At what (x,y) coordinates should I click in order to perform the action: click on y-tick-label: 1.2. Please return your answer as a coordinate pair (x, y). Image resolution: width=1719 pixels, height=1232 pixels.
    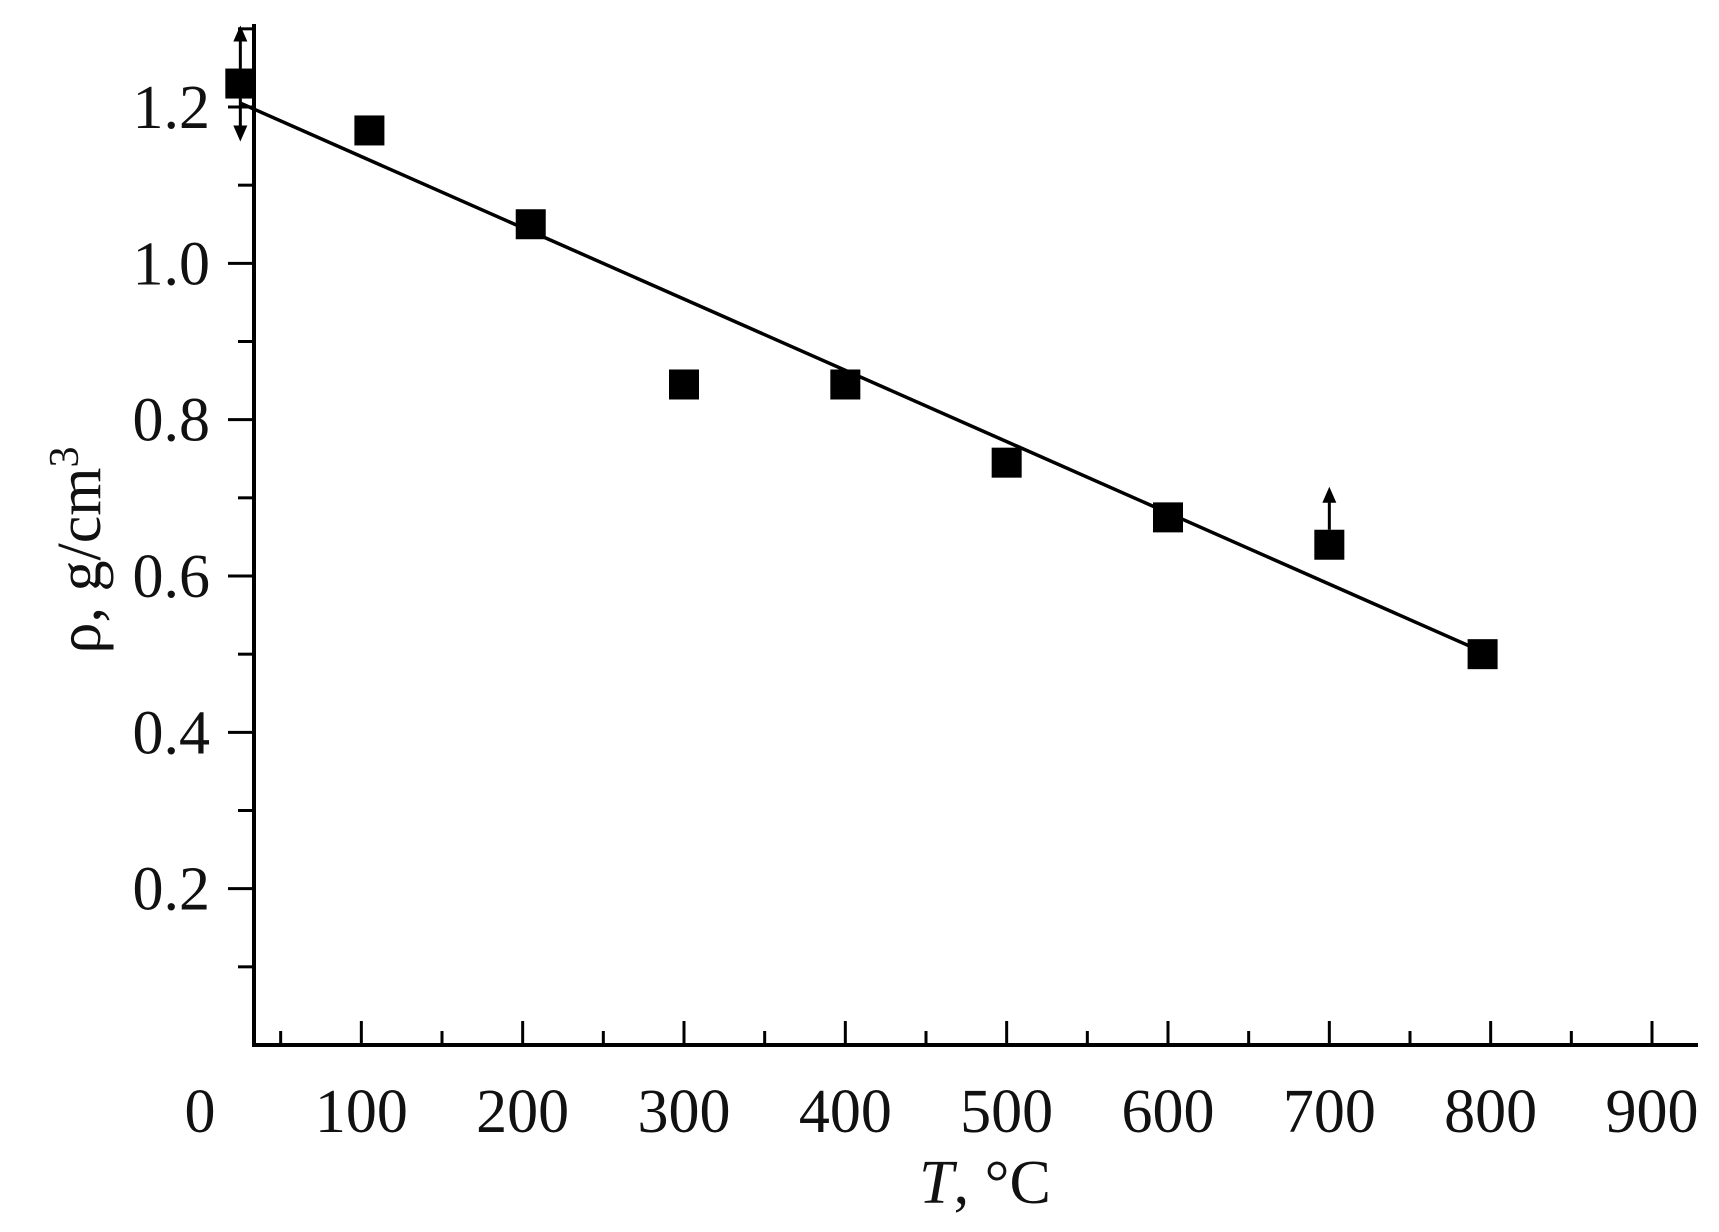
    Looking at the image, I should click on (172, 108).